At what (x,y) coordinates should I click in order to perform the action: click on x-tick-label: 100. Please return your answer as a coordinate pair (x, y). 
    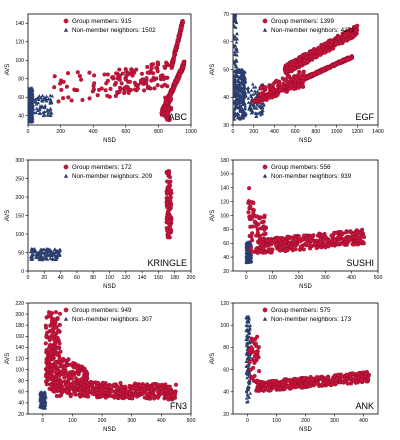
    Looking at the image, I should click on (272, 278).